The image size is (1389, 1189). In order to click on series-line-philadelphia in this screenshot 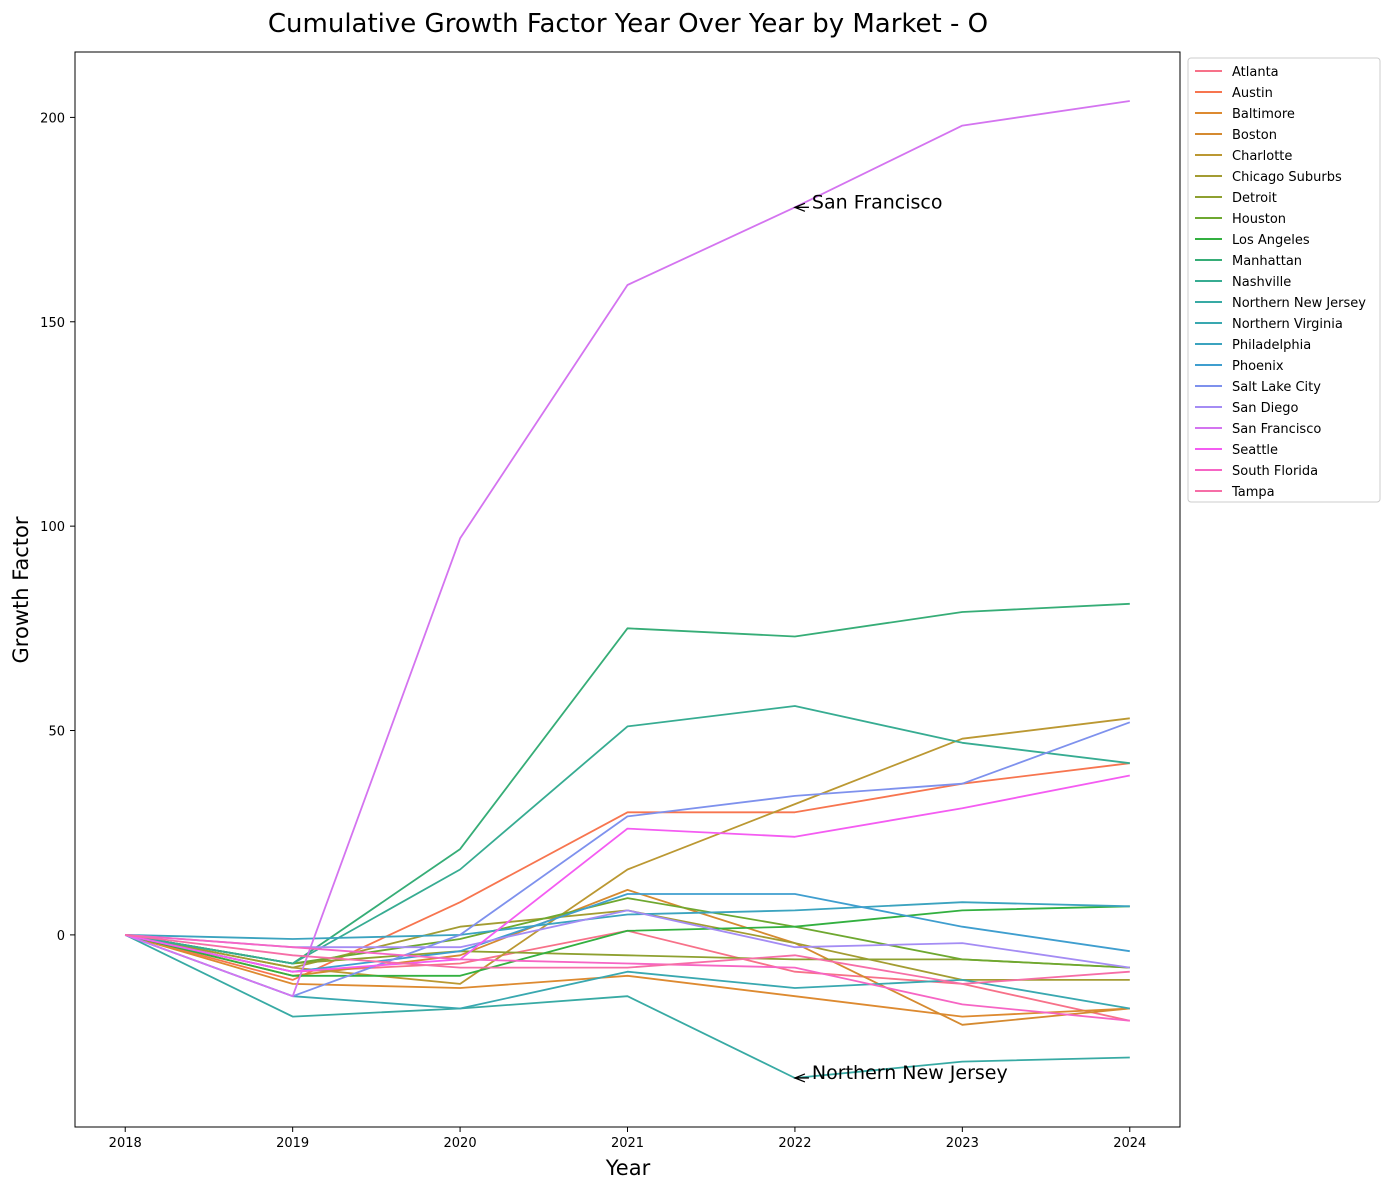, I will do `click(627, 920)`.